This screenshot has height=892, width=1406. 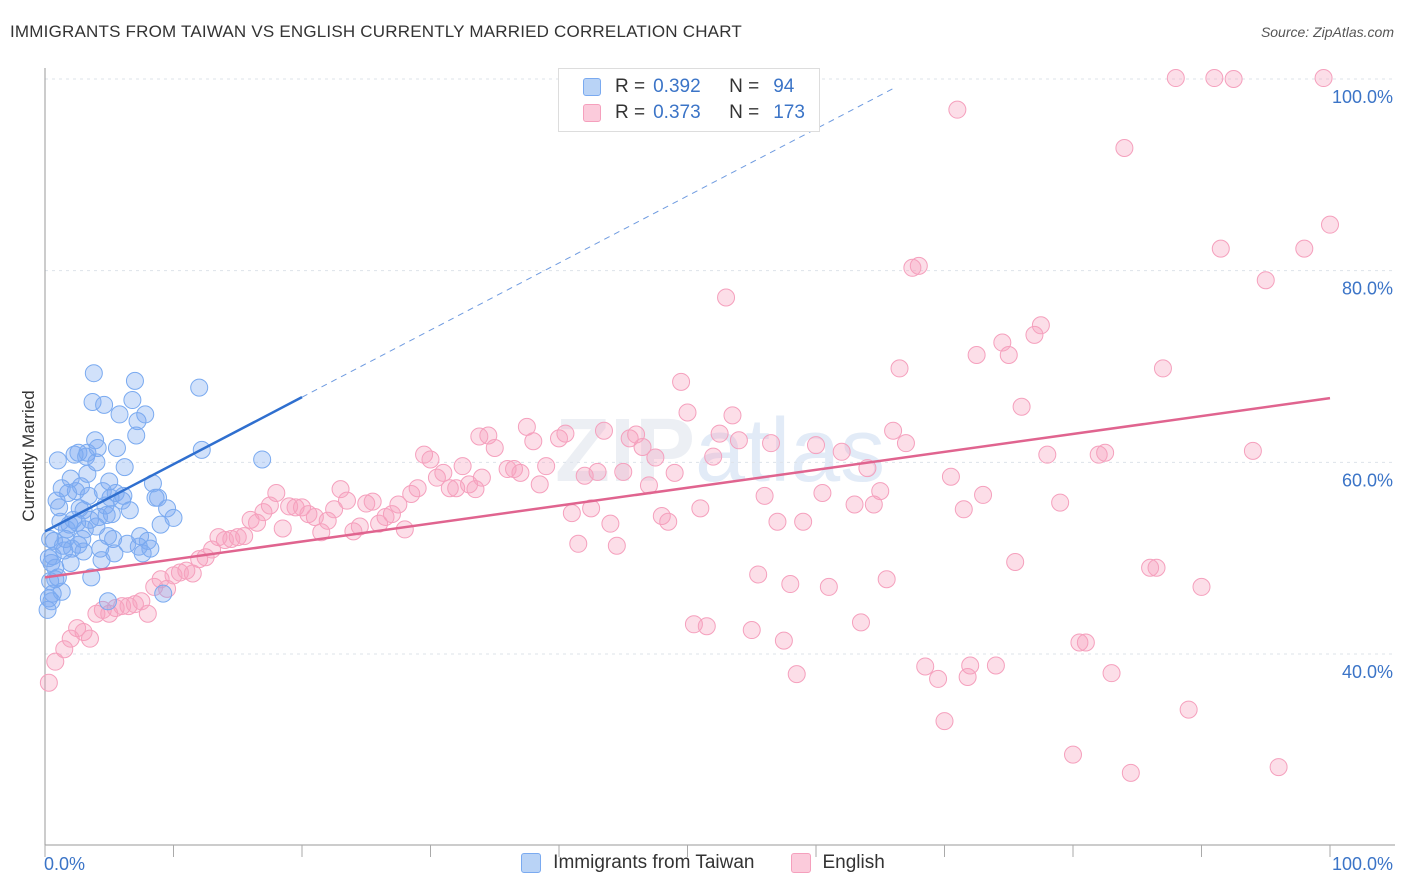 What do you see at coordinates (630, 86) in the screenshot?
I see `legend-r-label: R =` at bounding box center [630, 86].